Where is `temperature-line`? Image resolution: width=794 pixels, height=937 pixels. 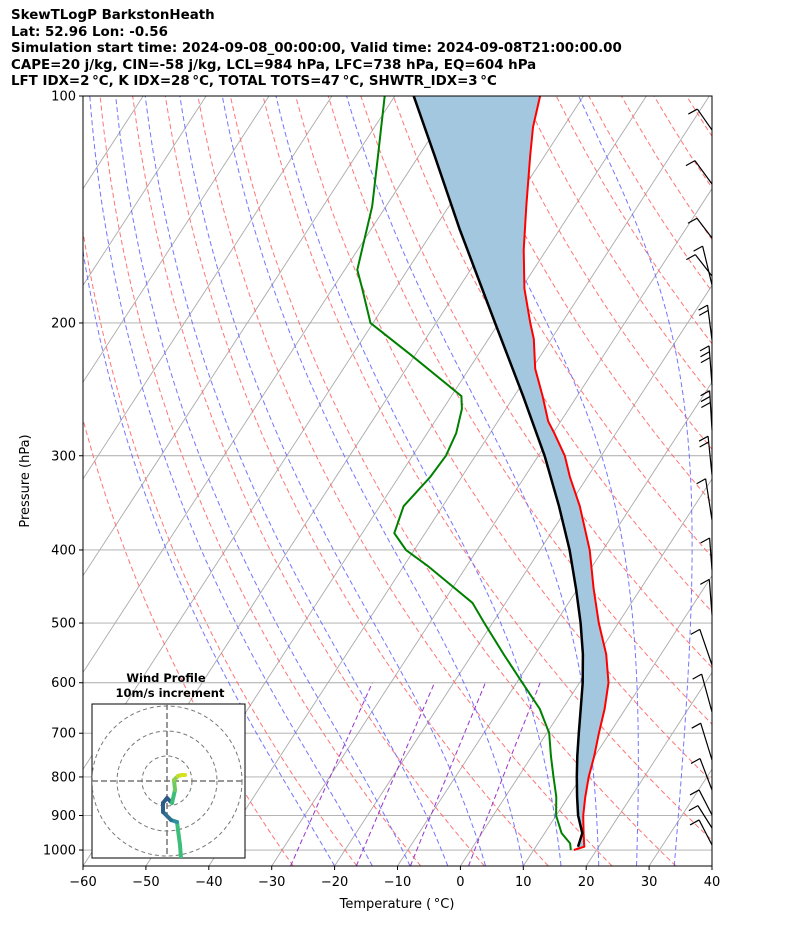
temperature-line is located at coordinates (566, 473).